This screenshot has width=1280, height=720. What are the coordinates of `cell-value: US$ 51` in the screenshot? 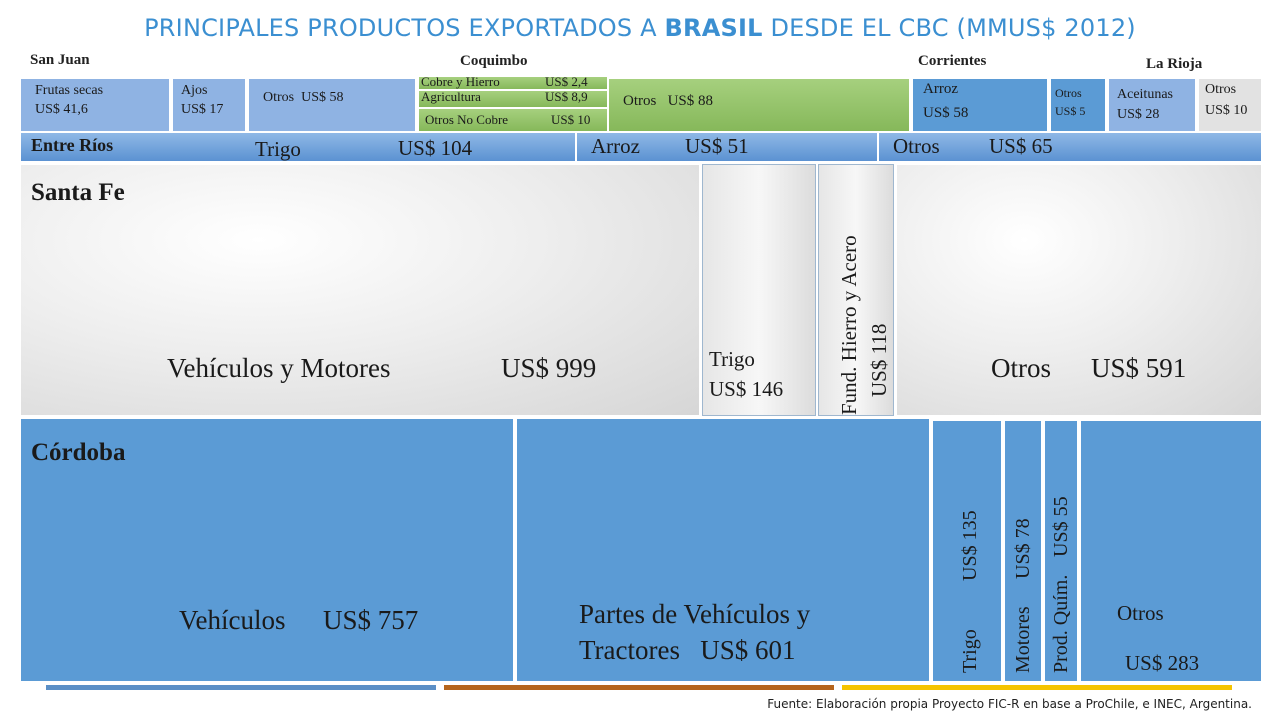 It's located at (717, 146).